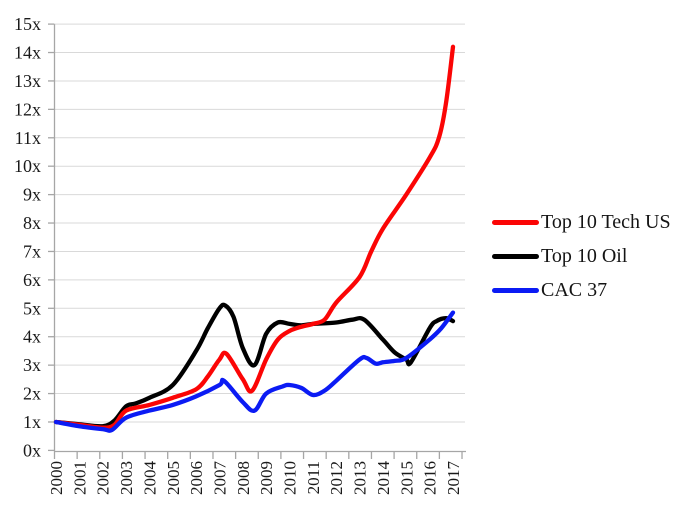  I want to click on svg-text: 2x, so click(32, 394).